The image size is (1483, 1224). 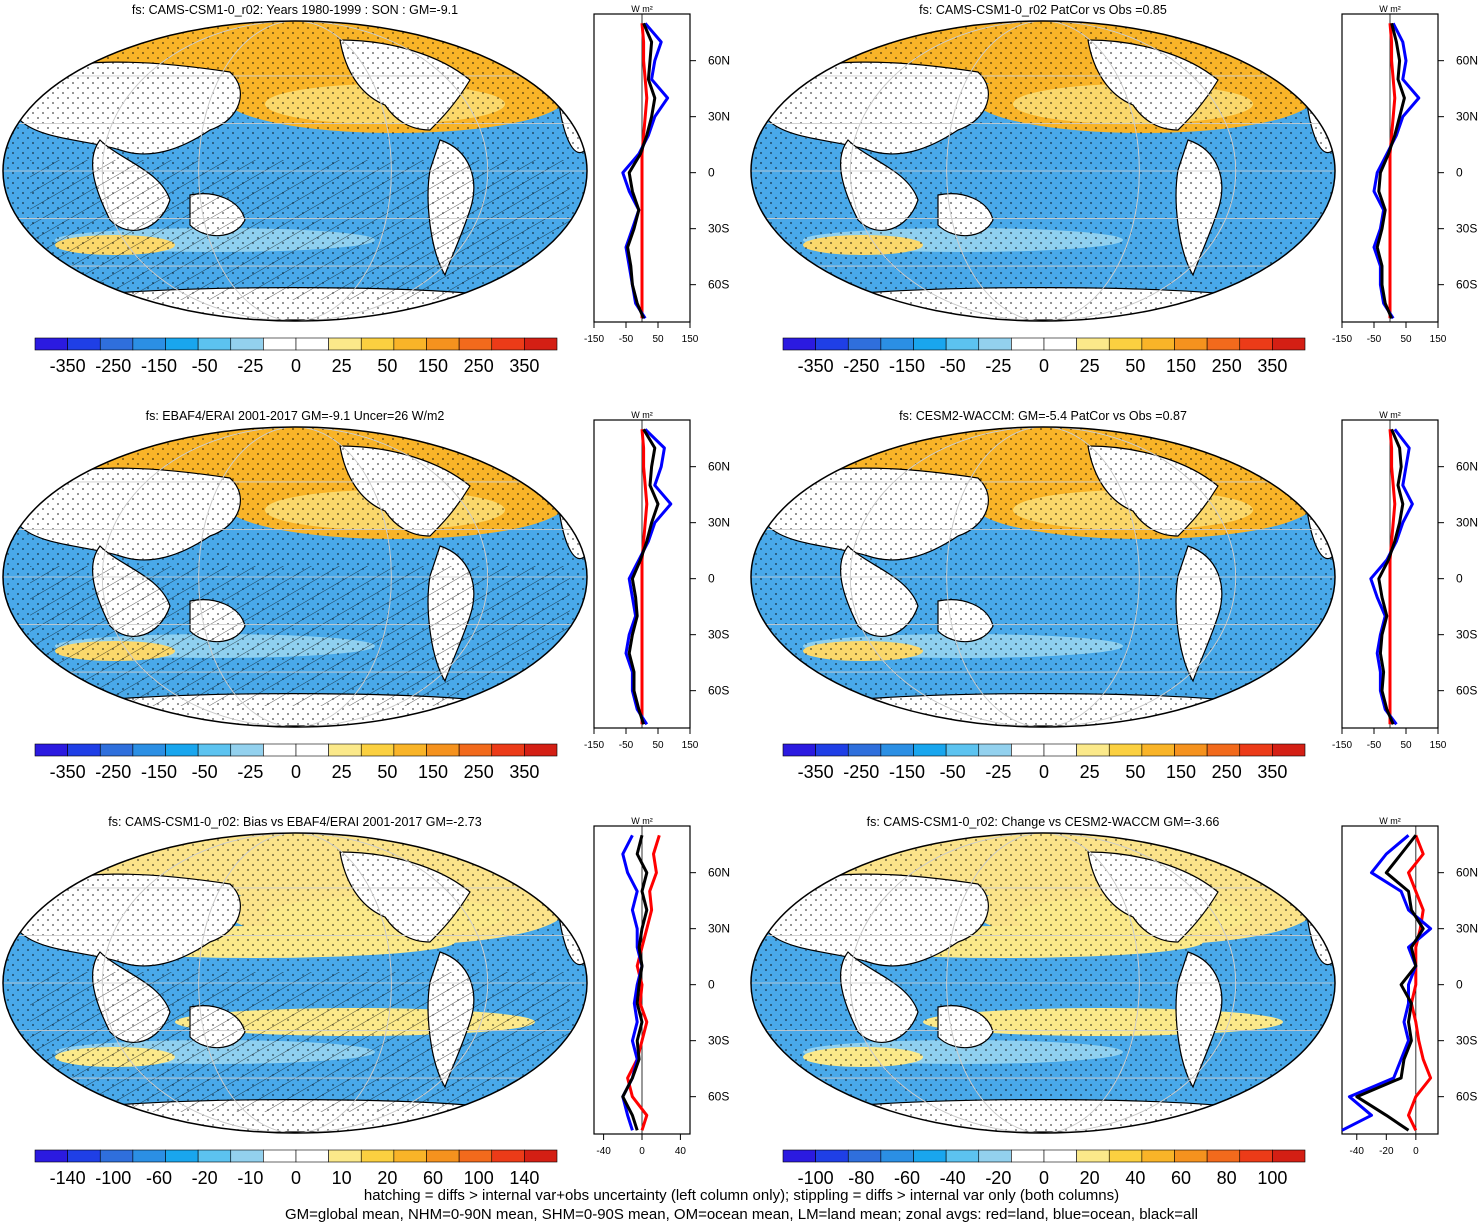 What do you see at coordinates (719, 929) in the screenshot?
I see `profile-lat-label: 30N` at bounding box center [719, 929].